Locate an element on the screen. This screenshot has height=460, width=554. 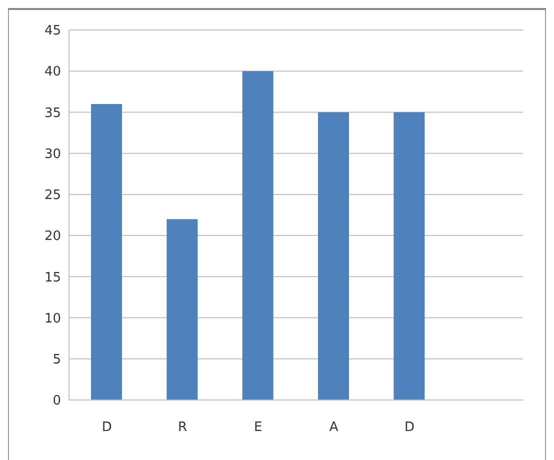
y-tick-label: 45 is located at coordinates (52, 31).